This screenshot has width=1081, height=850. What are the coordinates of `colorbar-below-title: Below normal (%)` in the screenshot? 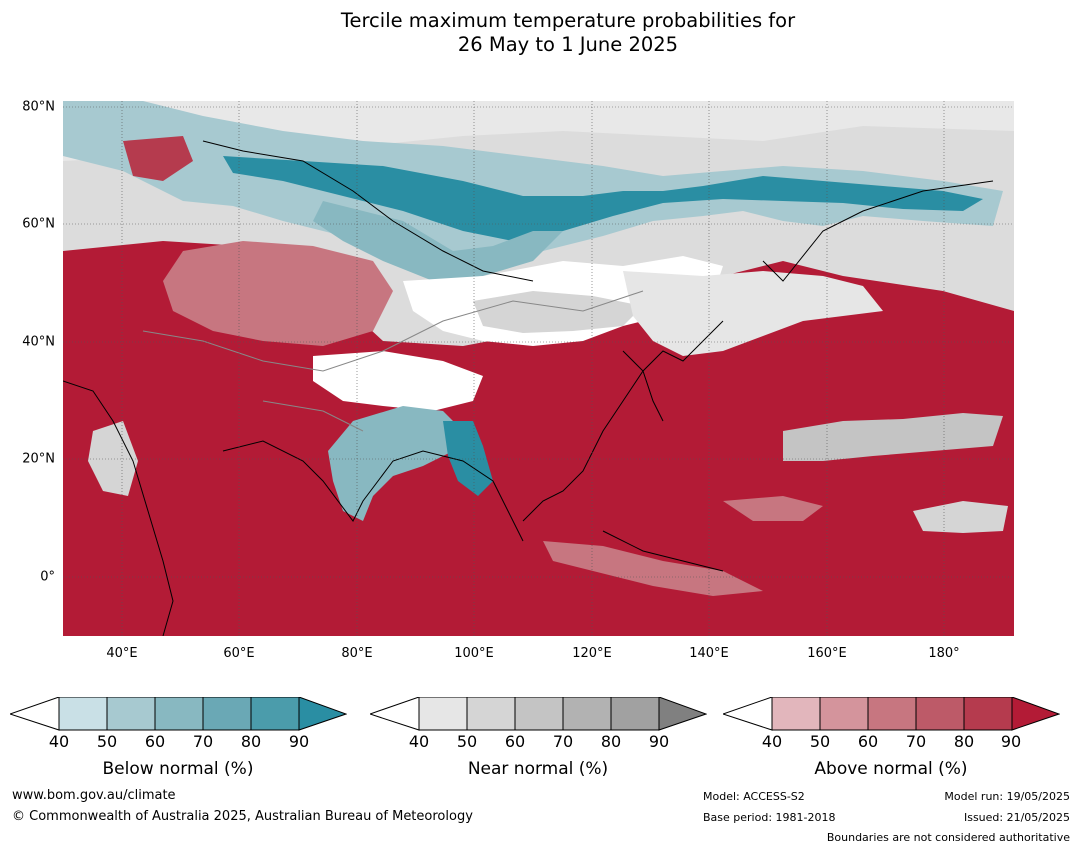 It's located at (178, 769).